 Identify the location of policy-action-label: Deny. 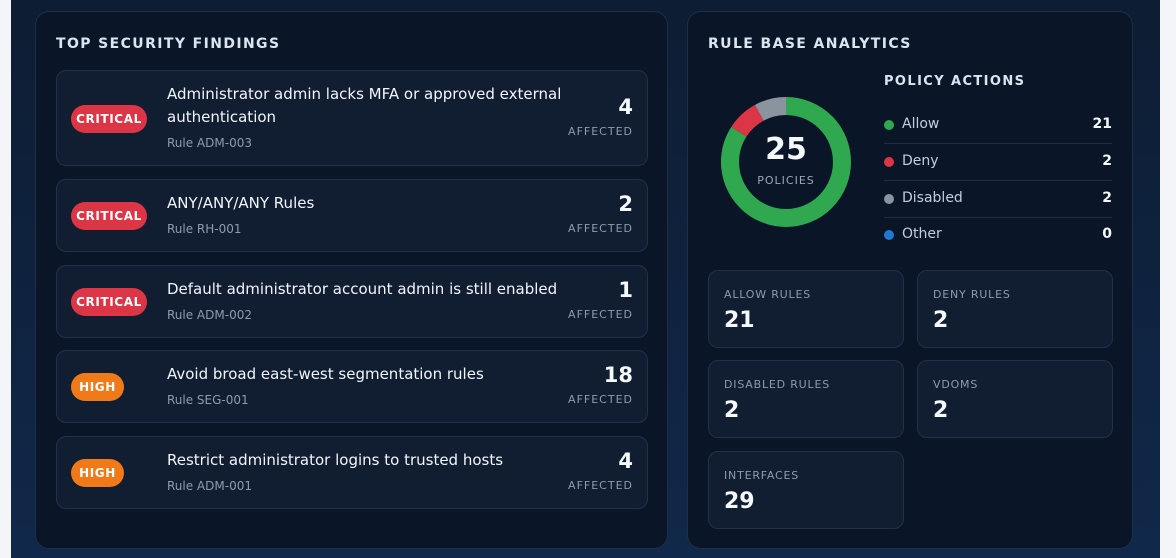
(920, 161).